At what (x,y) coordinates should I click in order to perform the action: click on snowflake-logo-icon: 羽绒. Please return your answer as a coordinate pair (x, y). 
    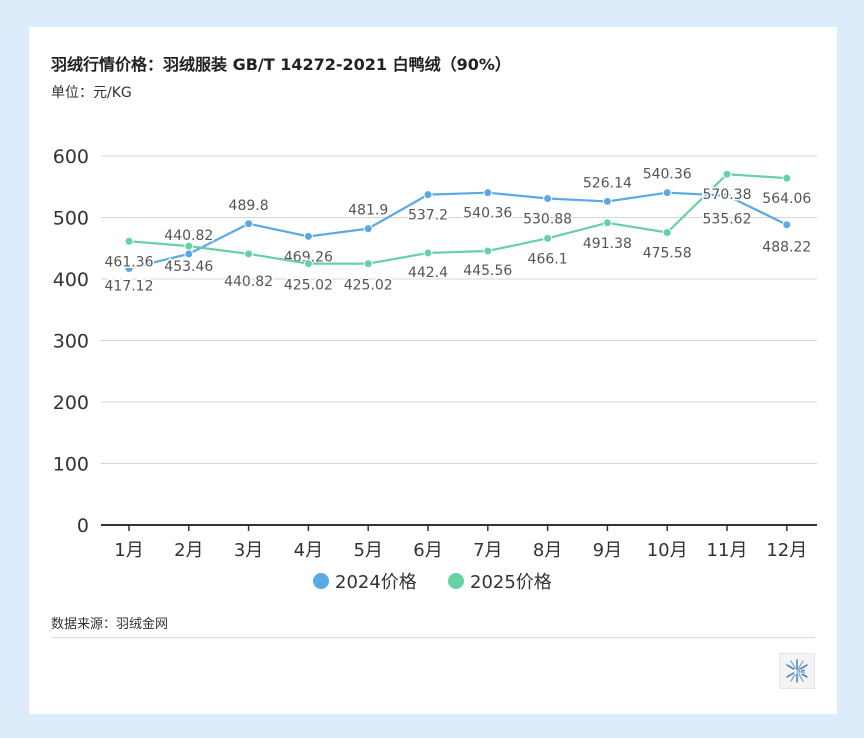
    Looking at the image, I should click on (797, 671).